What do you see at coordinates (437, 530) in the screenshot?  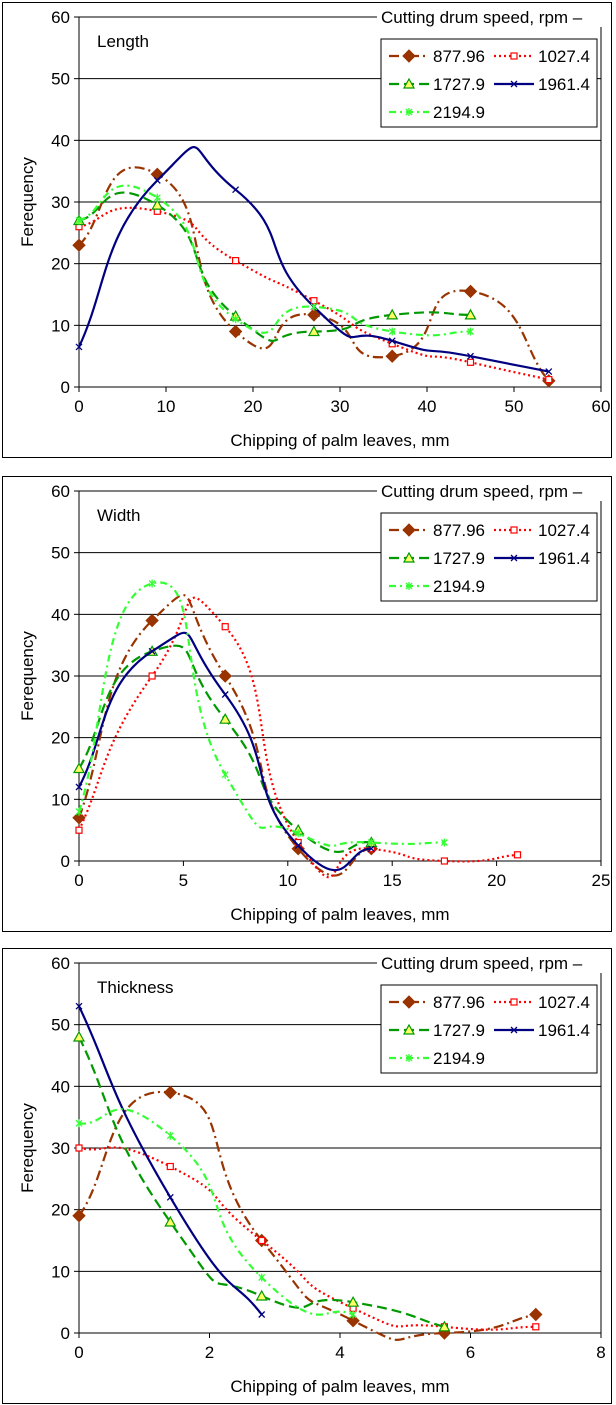 I see `legend-entry-877-96: 877.96` at bounding box center [437, 530].